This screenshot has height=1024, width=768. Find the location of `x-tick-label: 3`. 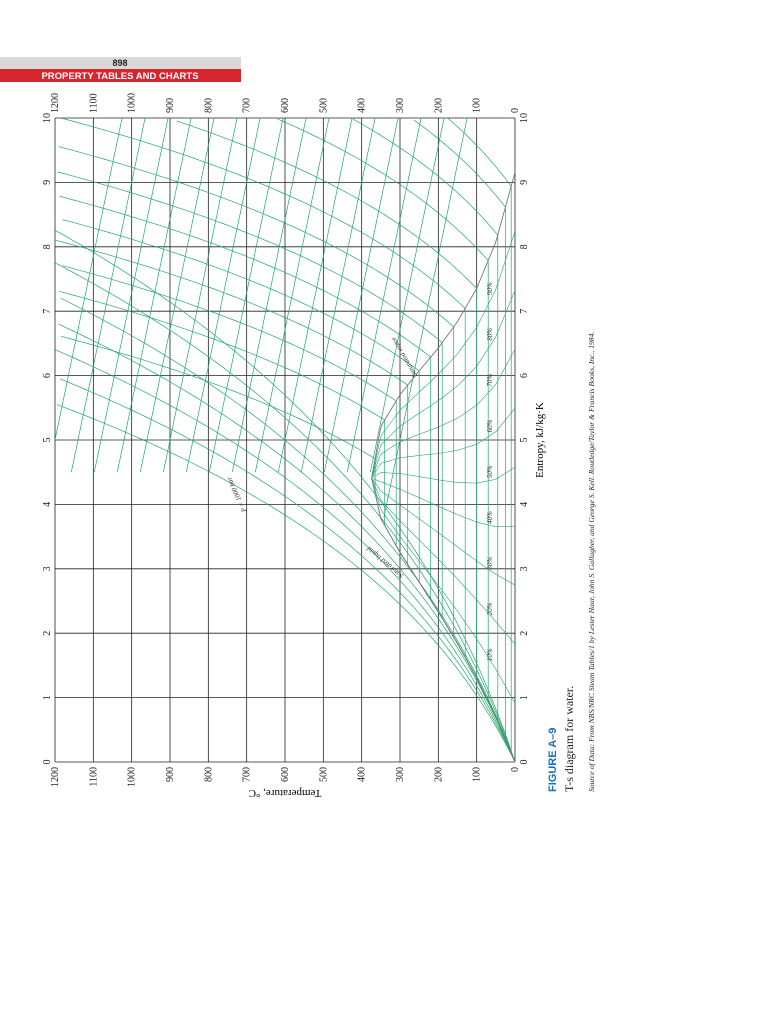

x-tick-label: 3 is located at coordinates (524, 568).